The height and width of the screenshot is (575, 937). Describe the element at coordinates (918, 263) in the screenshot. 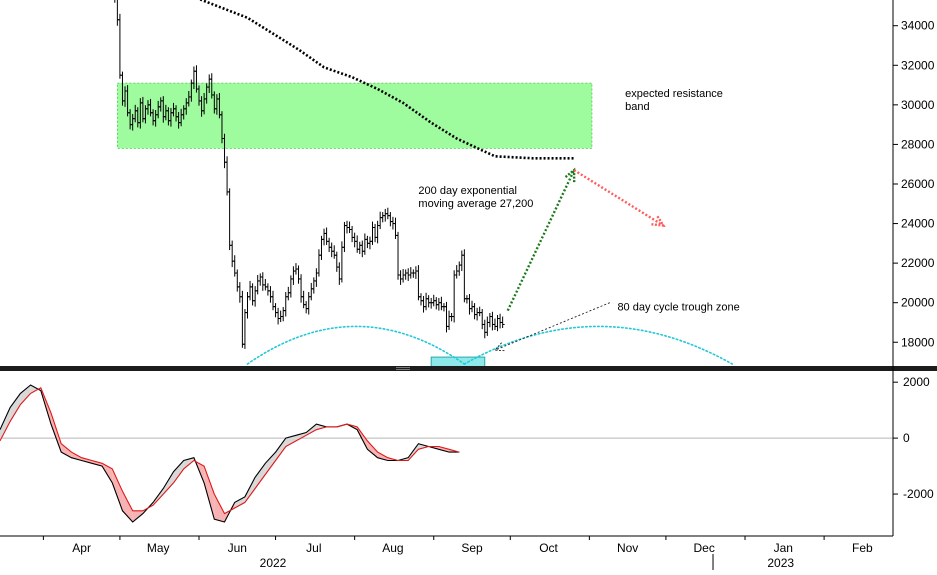

I see `price-y-tick-label: 22000` at that location.